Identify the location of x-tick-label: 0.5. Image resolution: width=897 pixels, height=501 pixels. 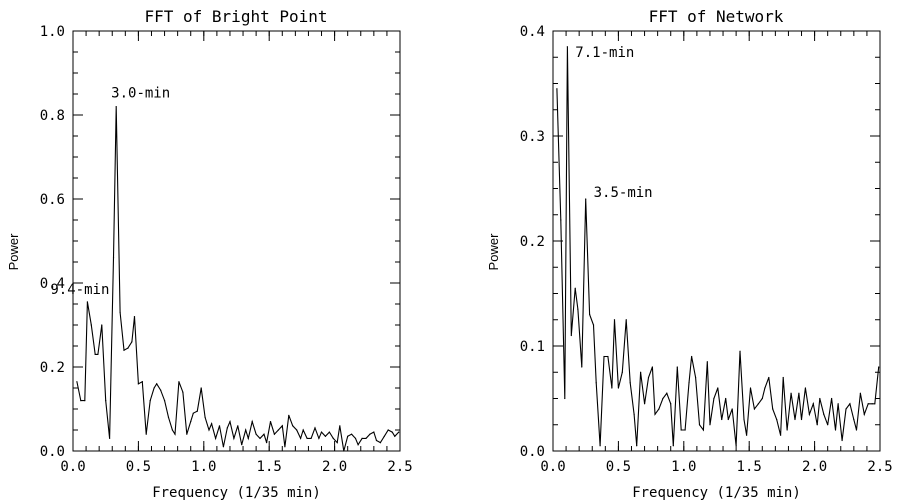
(618, 467).